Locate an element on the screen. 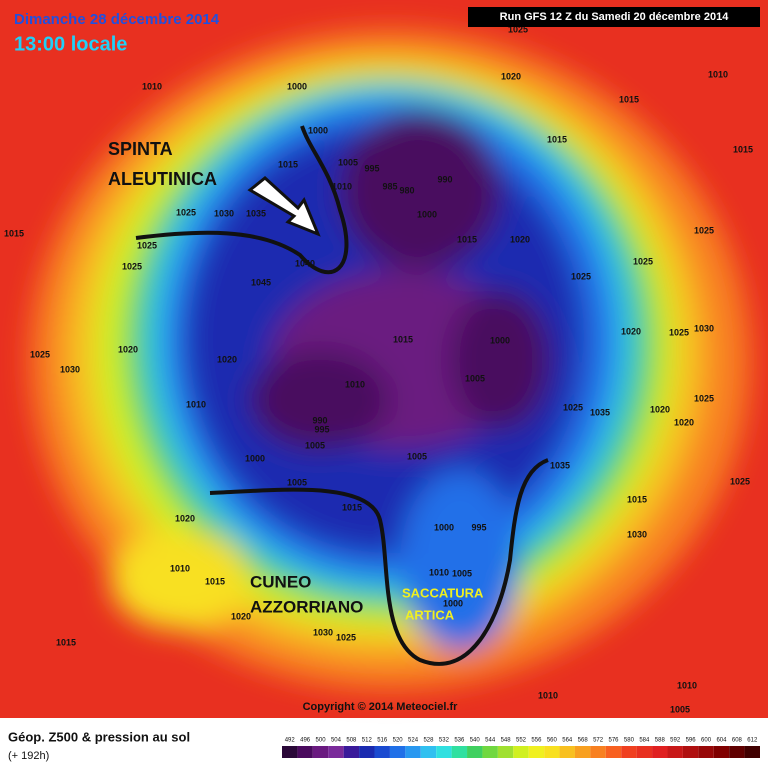  colorbar-tick-label: 524 is located at coordinates (413, 741).